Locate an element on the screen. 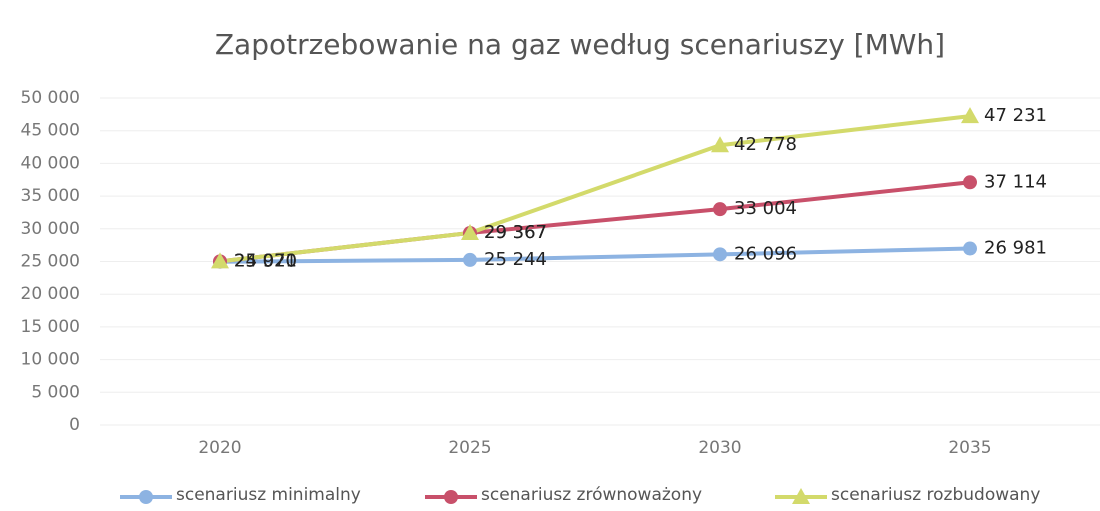 Image resolution: width=1100 pixels, height=511 pixels. data-label: 37 114 is located at coordinates (1015, 181).